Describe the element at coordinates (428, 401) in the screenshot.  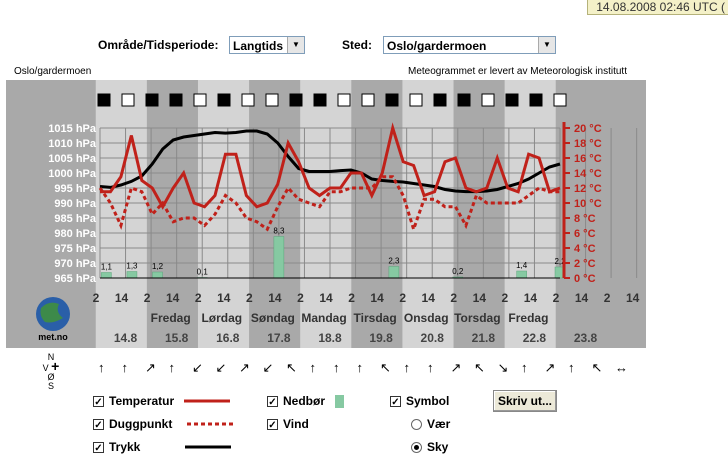
I see `legend-symbol-label: Symbol` at that location.